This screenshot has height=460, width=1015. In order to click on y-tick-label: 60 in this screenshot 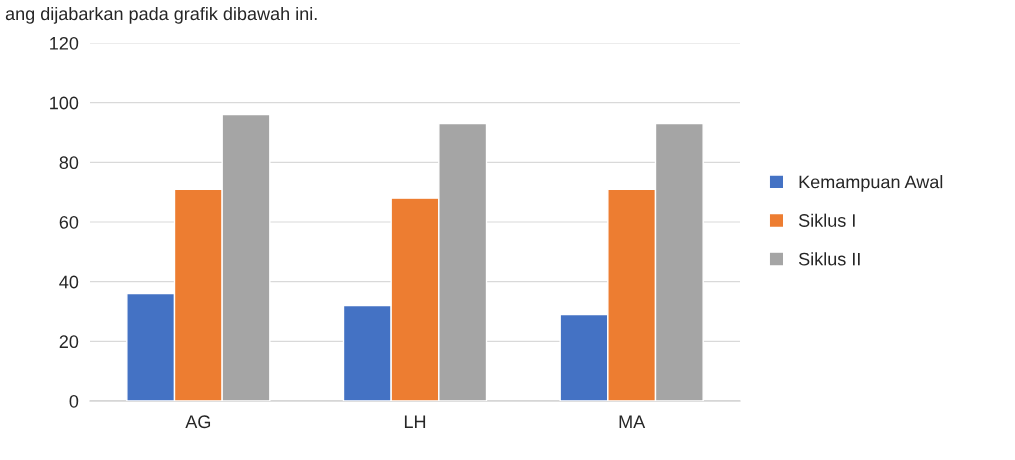, I will do `click(69, 222)`.